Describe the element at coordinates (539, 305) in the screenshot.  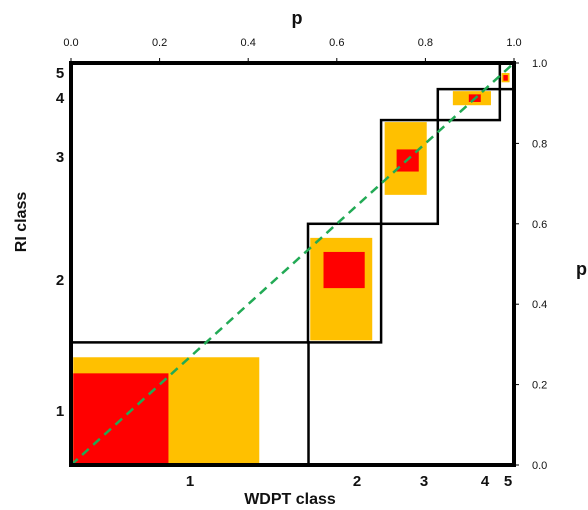
I see `right-tick-label-2: 0.4` at that location.